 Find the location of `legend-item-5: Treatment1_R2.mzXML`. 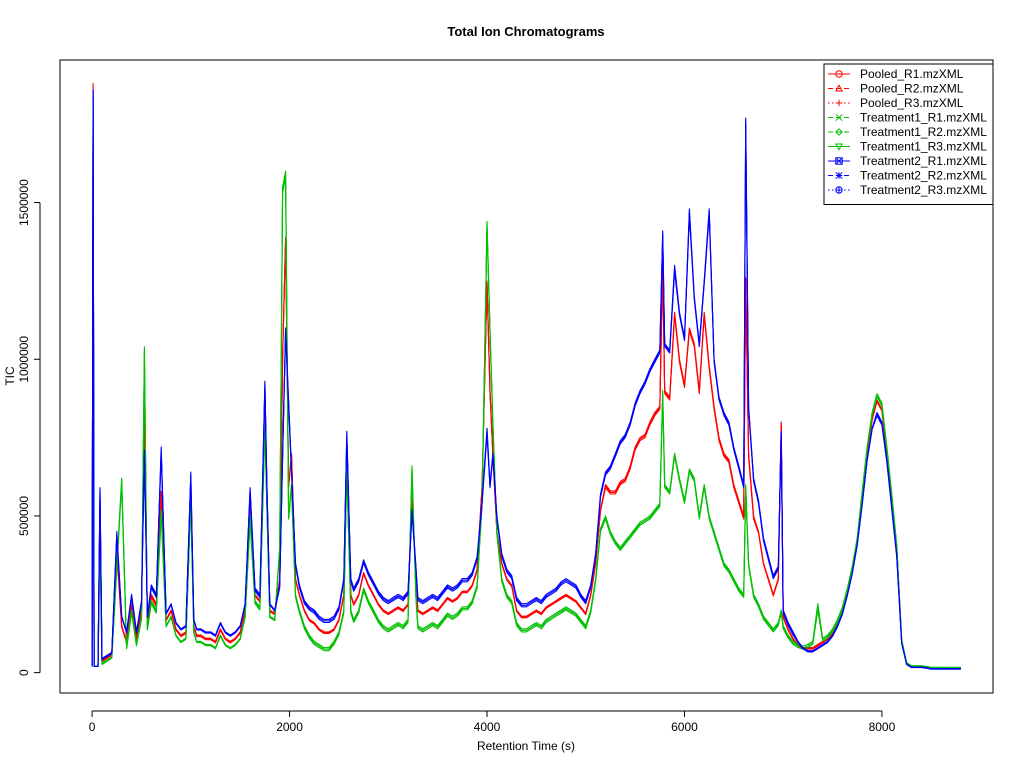

legend-item-5: Treatment1_R2.mzXML is located at coordinates (907, 132).